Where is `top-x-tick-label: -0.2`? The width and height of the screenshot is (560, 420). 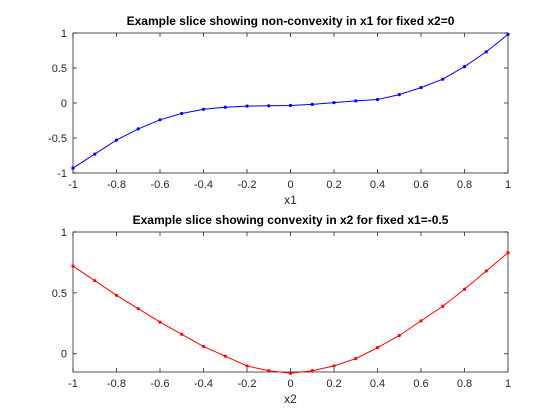
top-x-tick-label: -0.2 is located at coordinates (247, 185).